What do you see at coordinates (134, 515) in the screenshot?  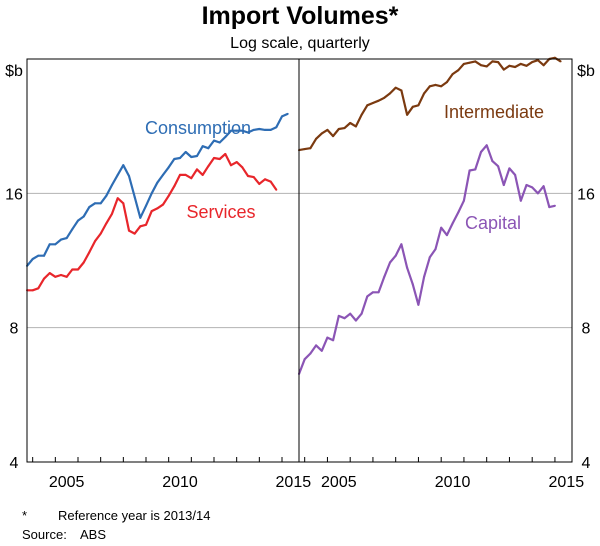 I see `footnote-text: Reference year is 2013/14` at bounding box center [134, 515].